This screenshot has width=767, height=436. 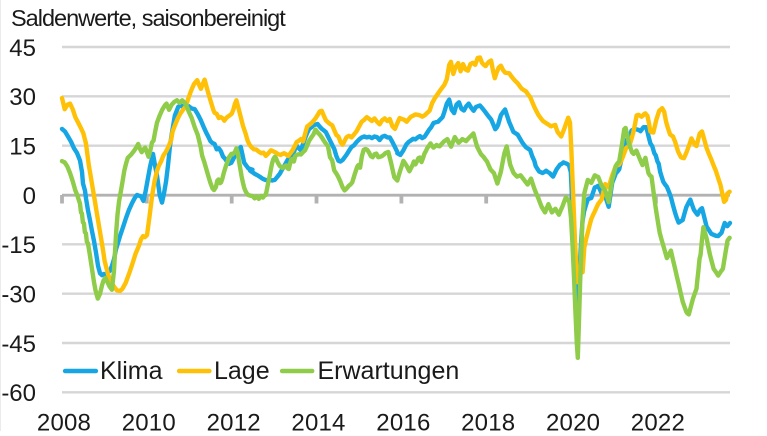 I want to click on svg-text: -15, so click(x=18, y=245).